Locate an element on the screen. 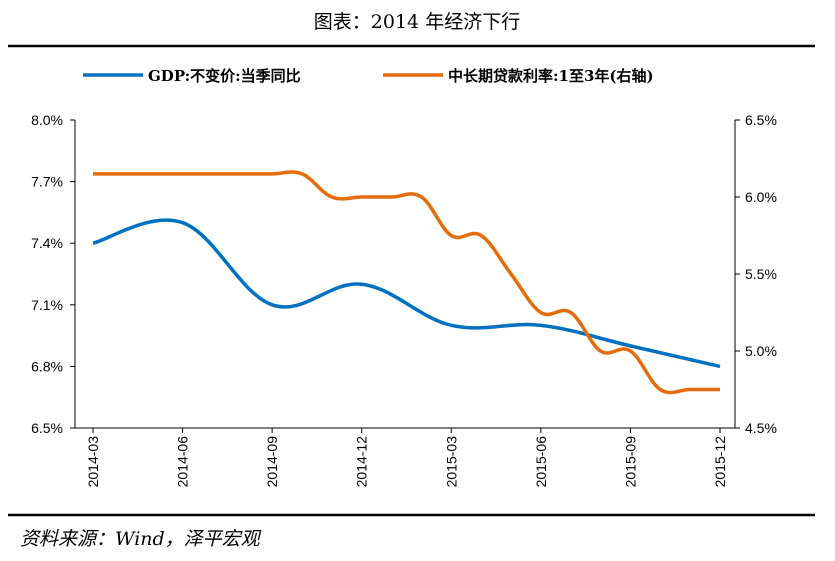 Image resolution: width=835 pixels, height=561 pixels. left-tick-label: 8.0% is located at coordinates (47, 120).